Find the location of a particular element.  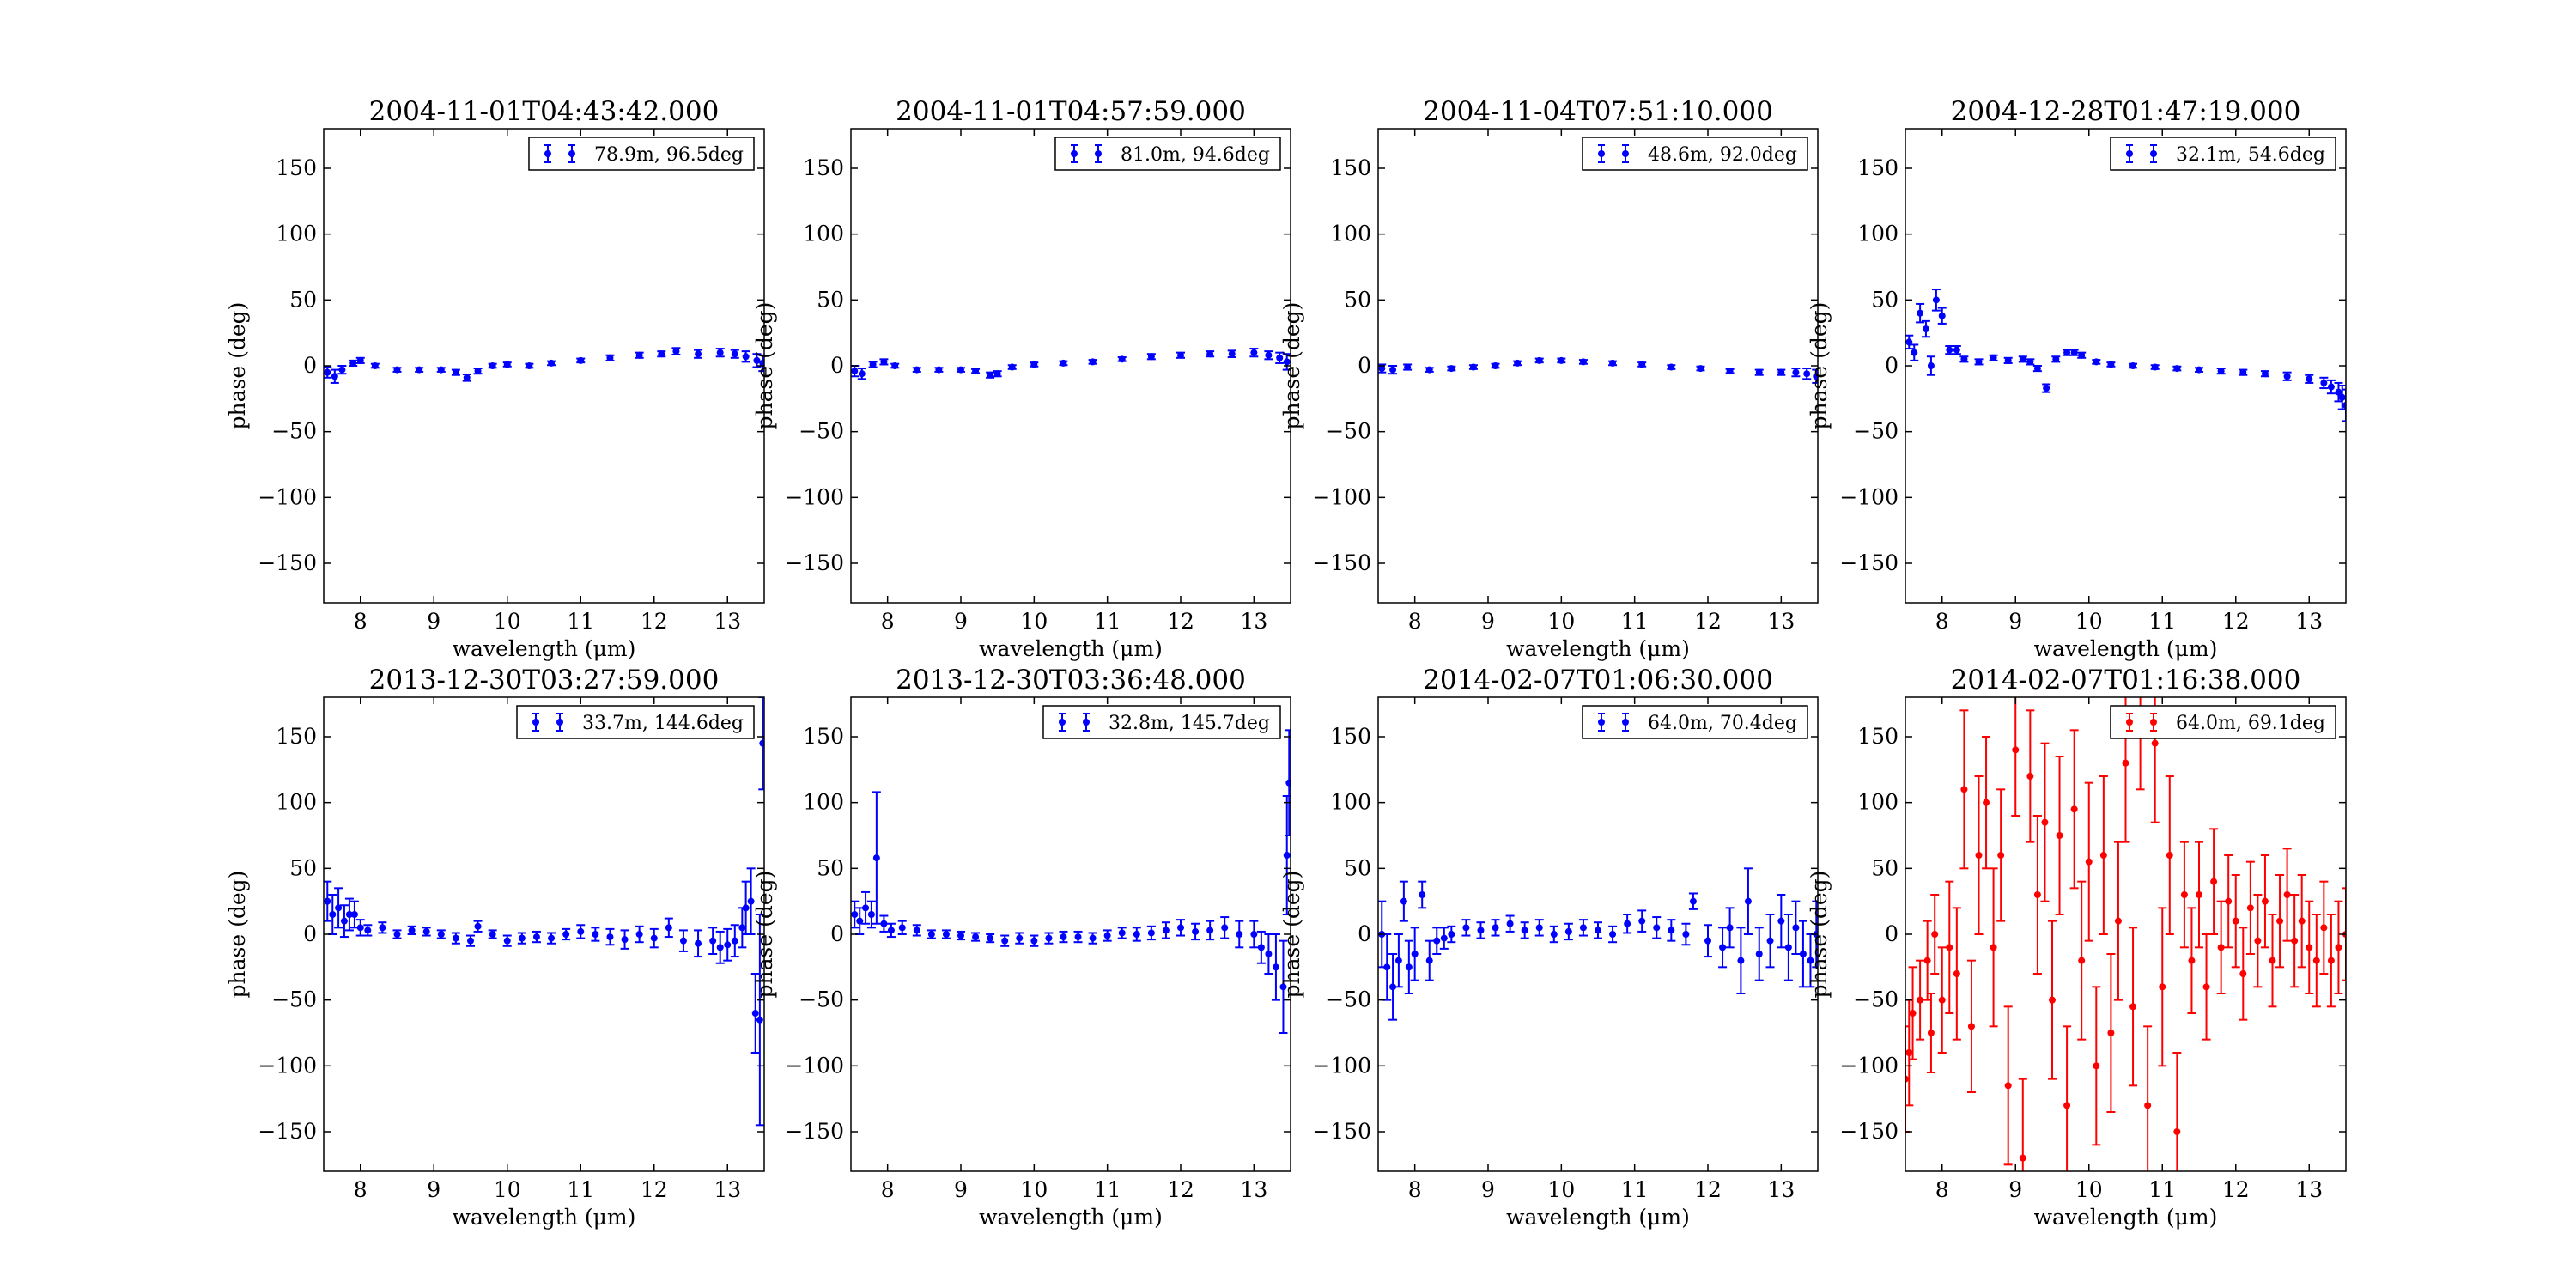

x-tick-label: 12 is located at coordinates (654, 621).